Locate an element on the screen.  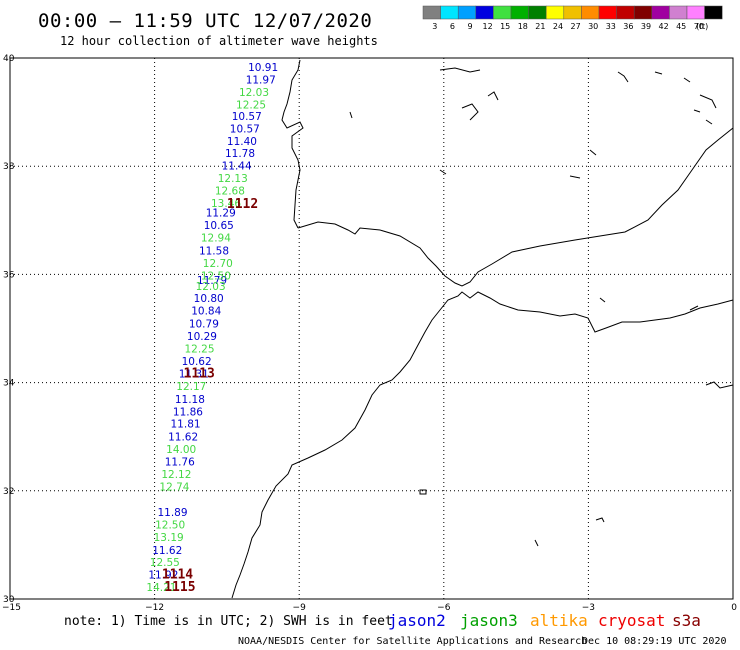
legend-unit: (ft) is located at coordinates (702, 26).